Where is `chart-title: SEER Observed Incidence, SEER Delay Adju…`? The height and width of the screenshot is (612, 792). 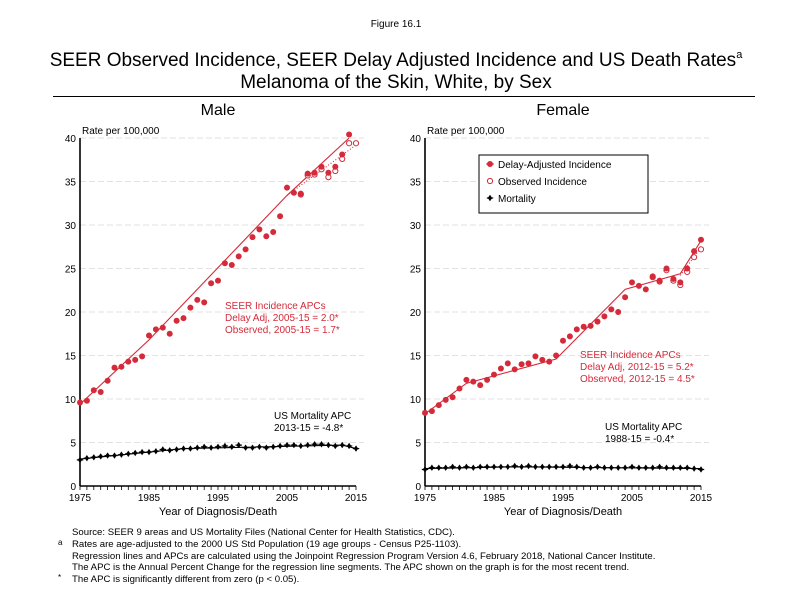
chart-title: SEER Observed Incidence, SEER Delay Adju… is located at coordinates (396, 69).